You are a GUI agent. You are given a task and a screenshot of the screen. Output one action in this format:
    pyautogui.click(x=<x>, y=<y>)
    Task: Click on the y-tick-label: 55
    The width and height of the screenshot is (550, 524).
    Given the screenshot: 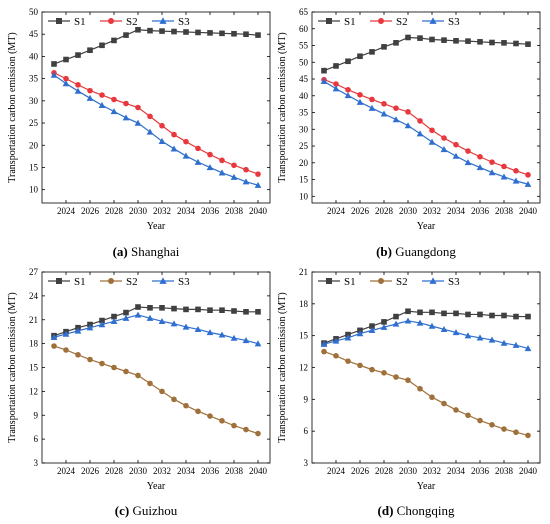 What is the action you would take?
    pyautogui.click(x=304, y=46)
    